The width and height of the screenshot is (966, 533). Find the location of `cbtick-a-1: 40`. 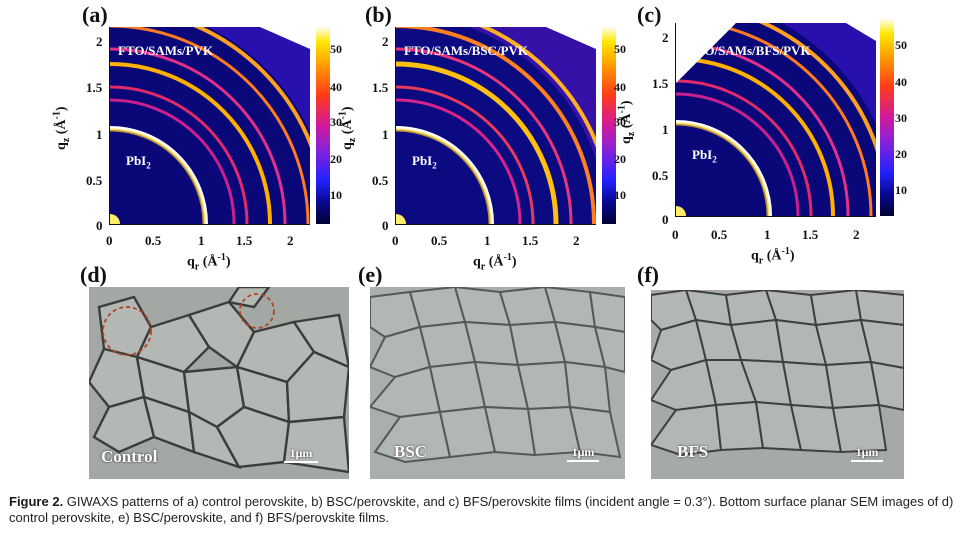

cbtick-a-1: 40 is located at coordinates (336, 87).